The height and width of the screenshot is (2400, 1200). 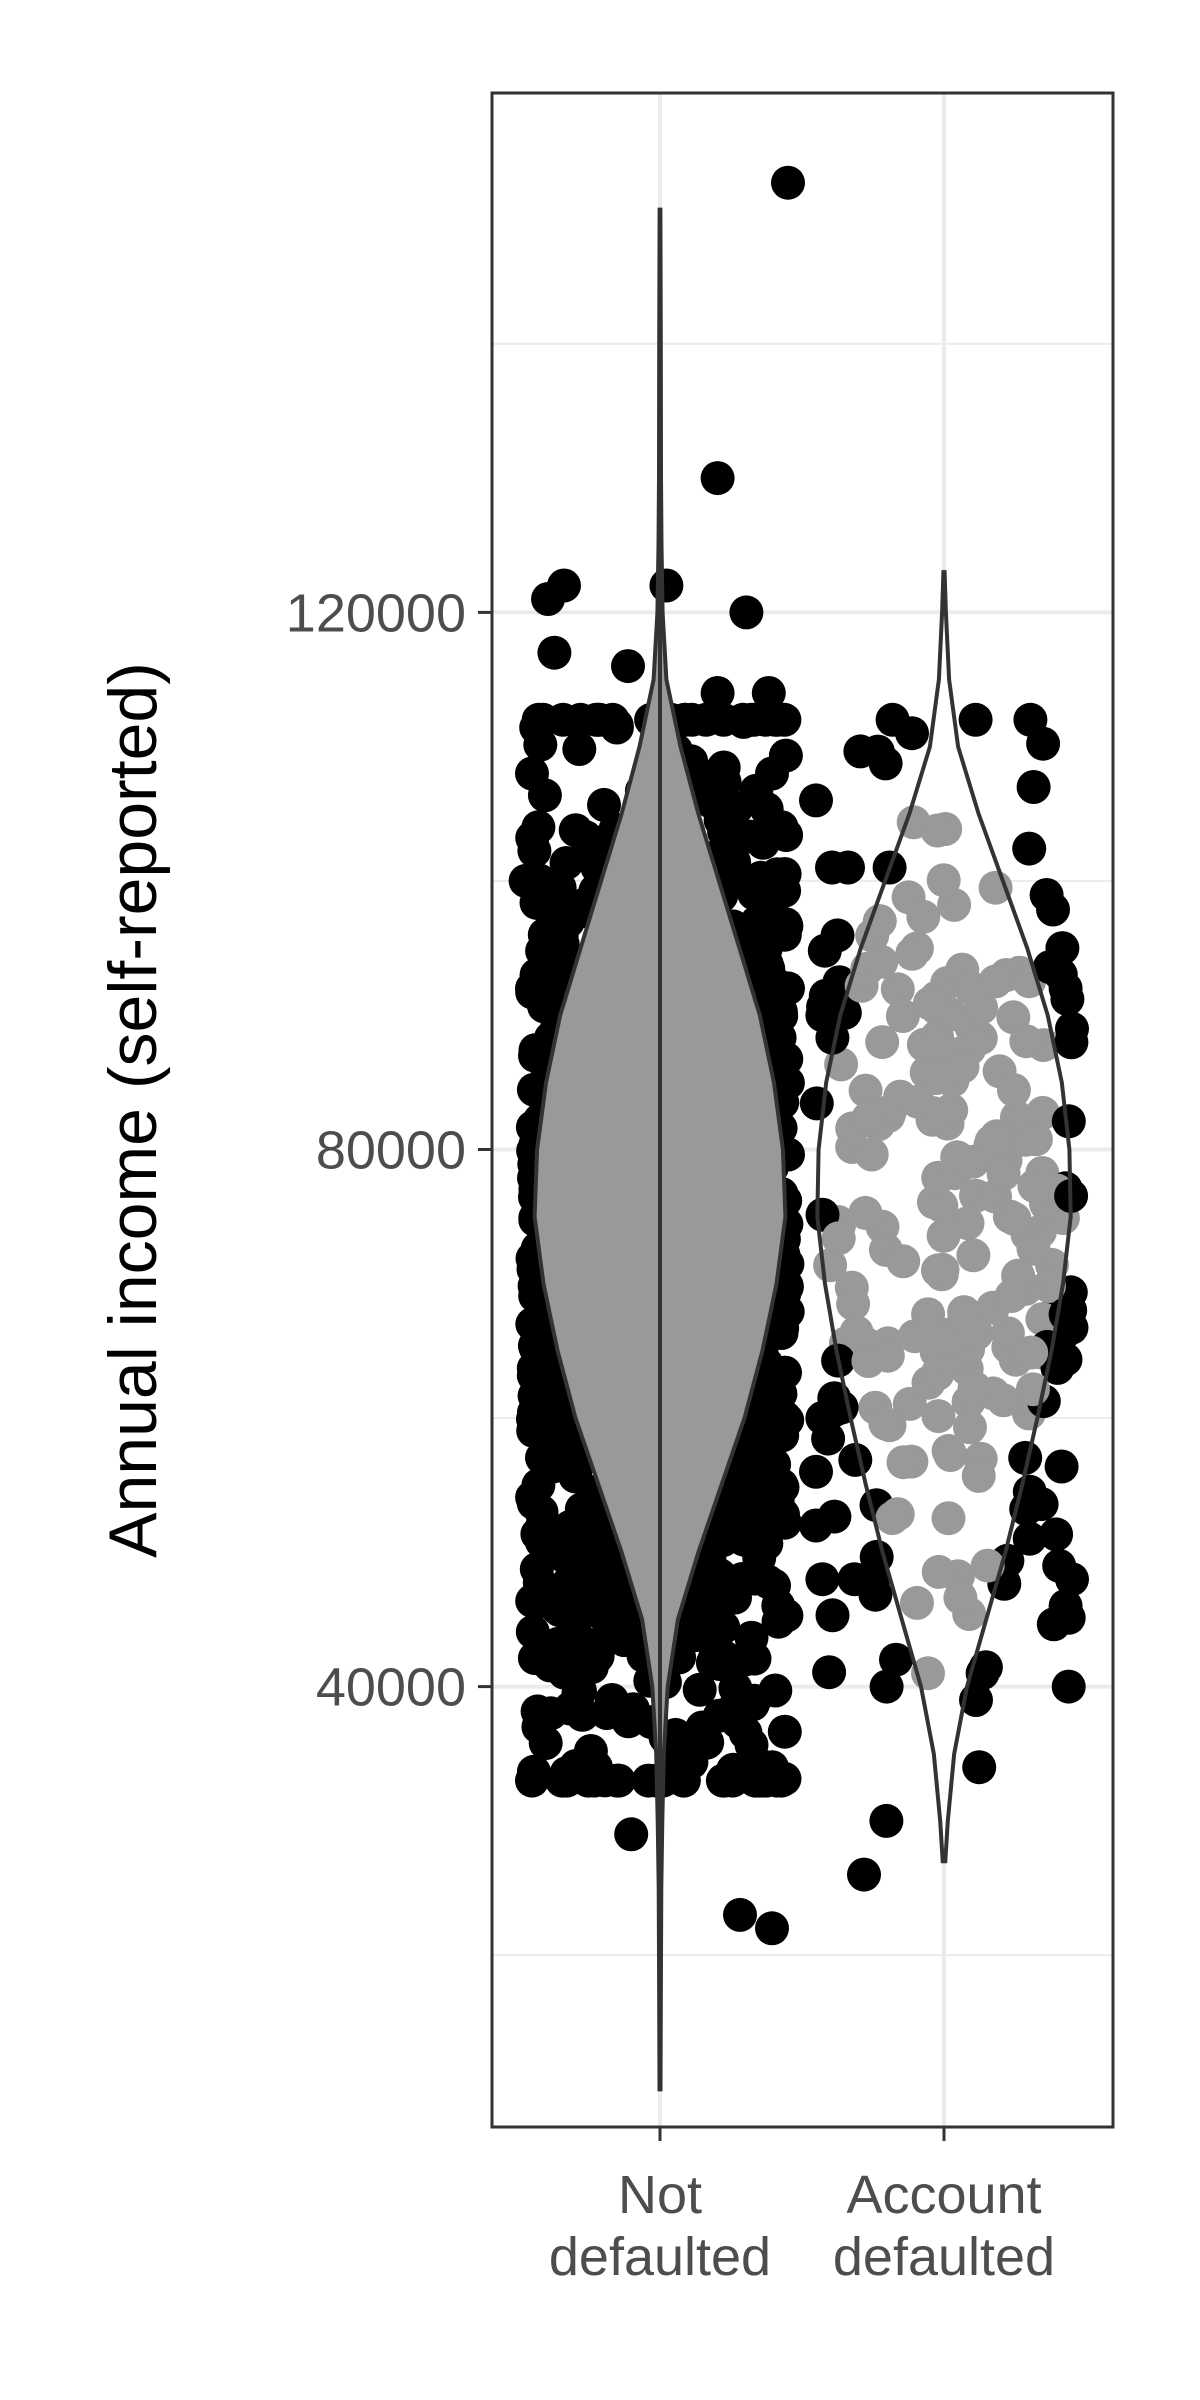 What do you see at coordinates (391, 1151) in the screenshot?
I see `y-tick-label: 80000` at bounding box center [391, 1151].